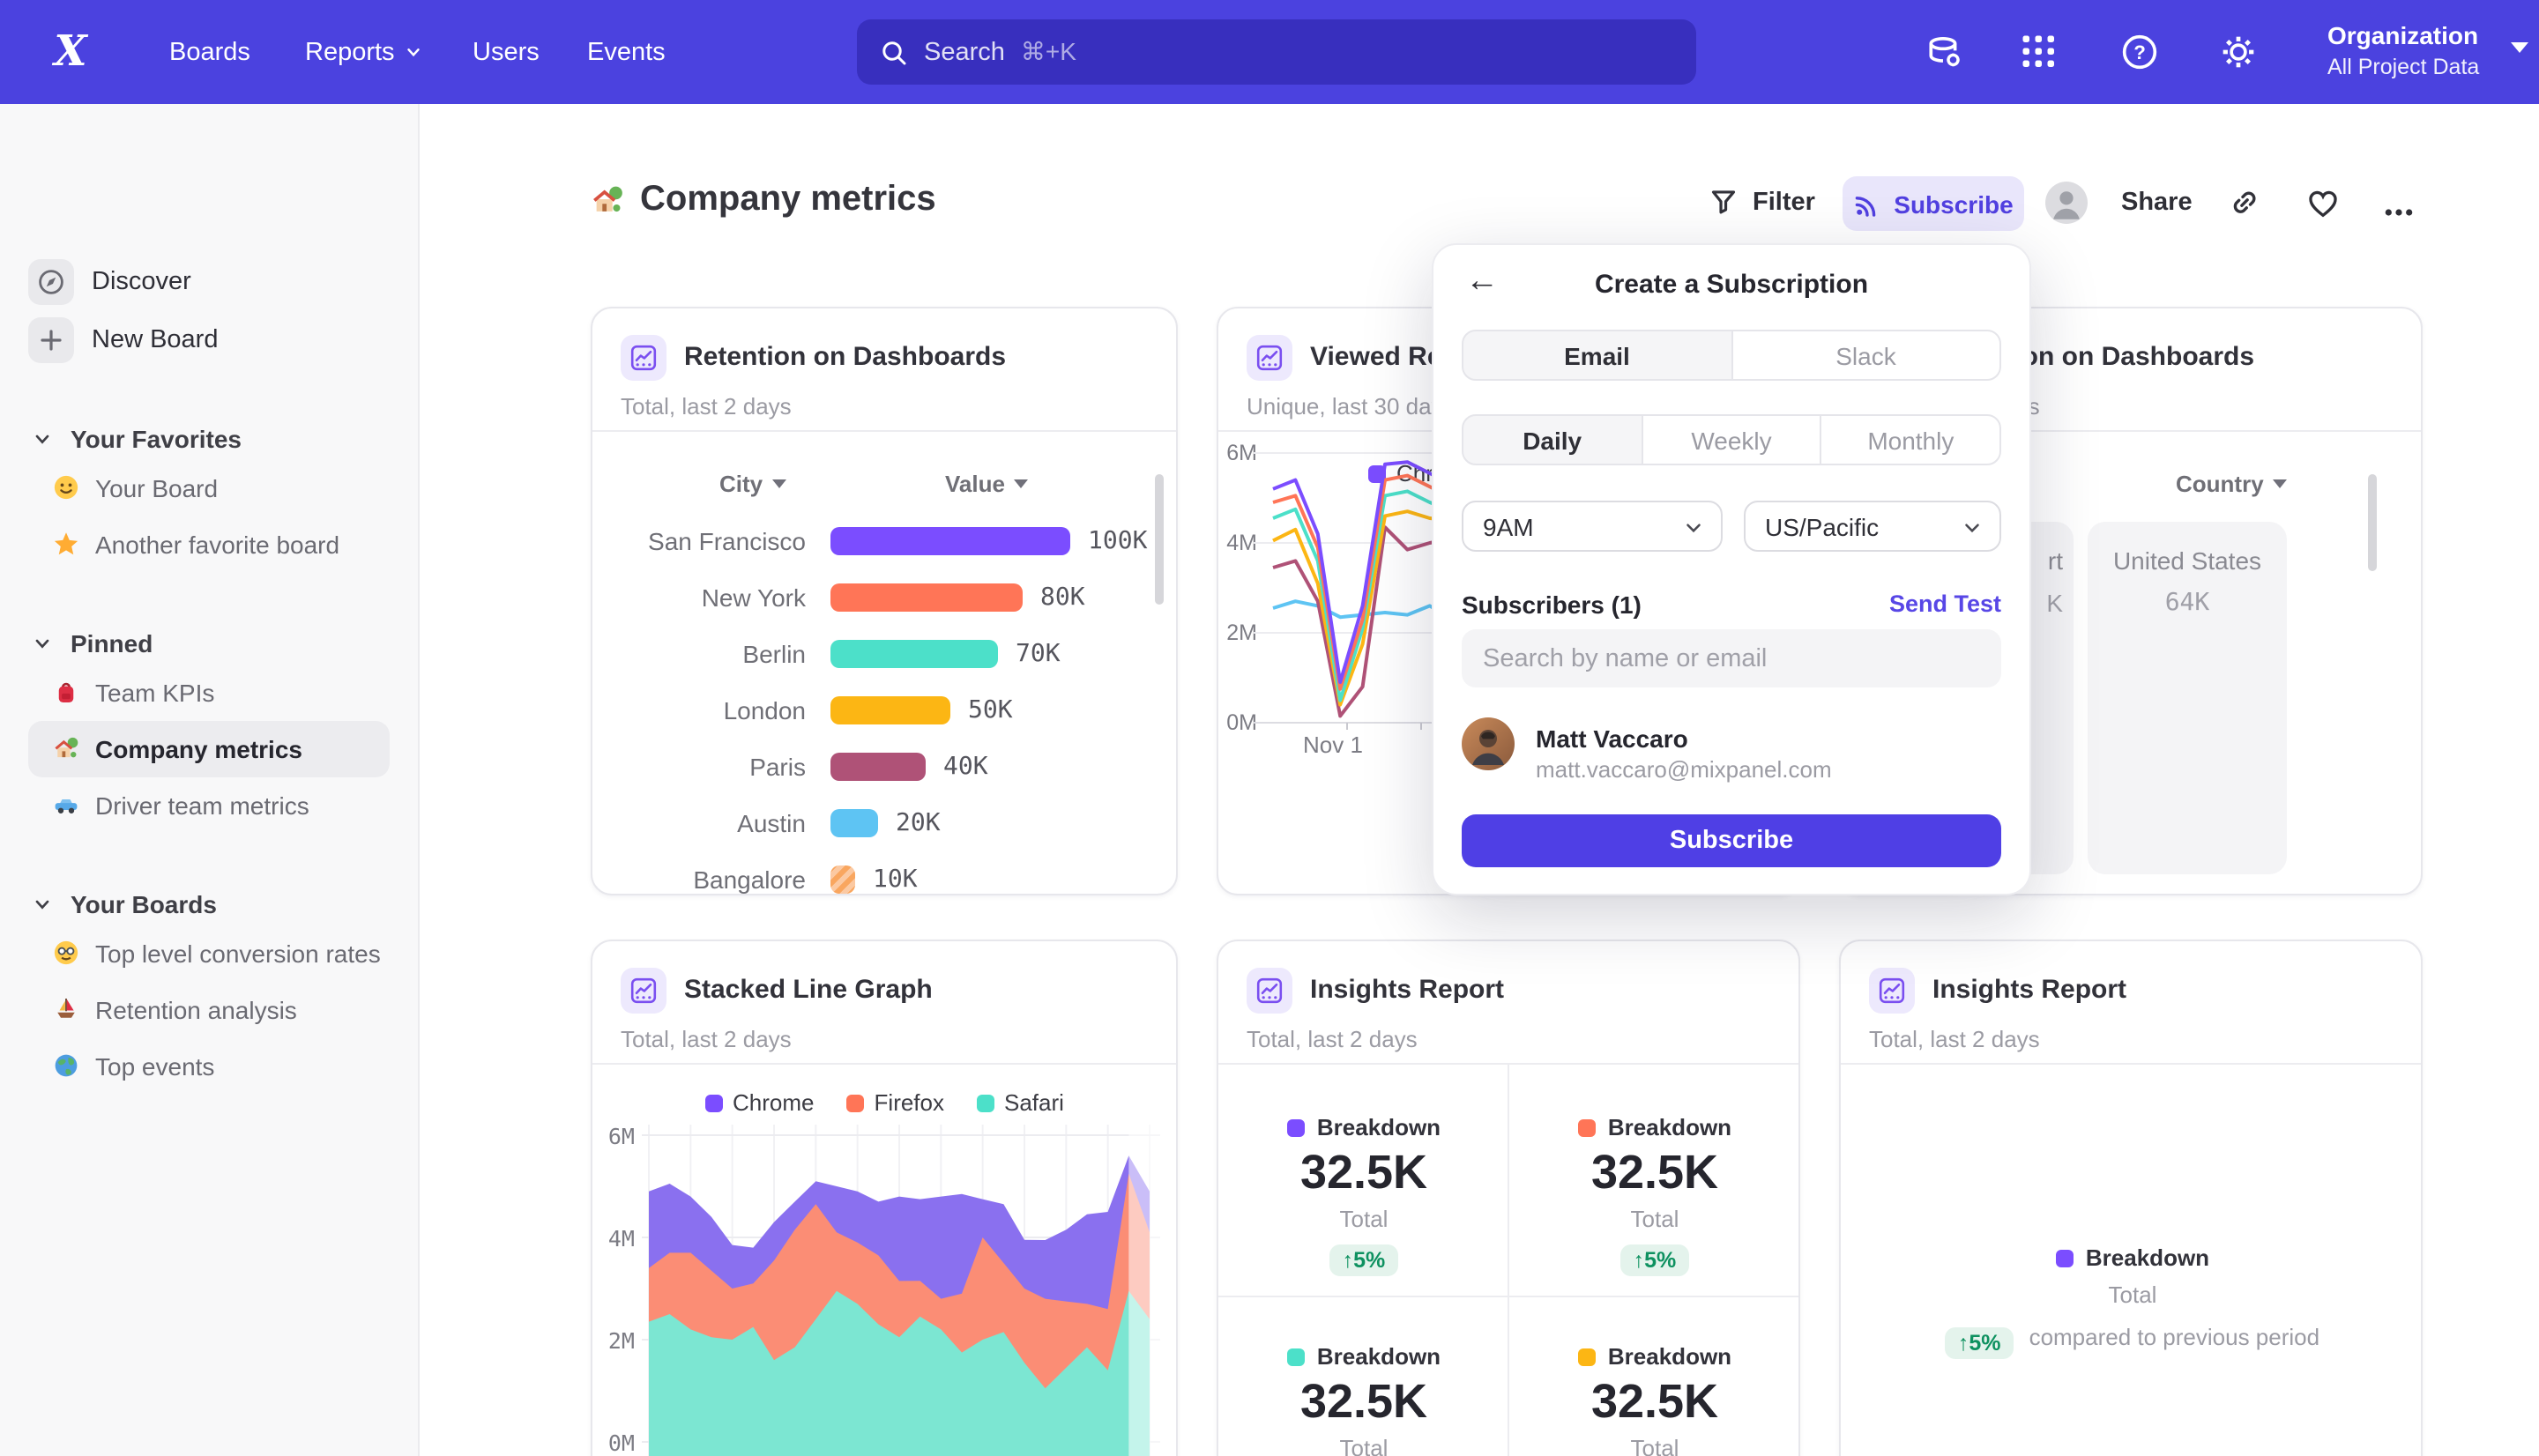 Image resolution: width=2539 pixels, height=1456 pixels. Describe the element at coordinates (1933, 203) in the screenshot. I see `subscribe-button: Subscribe` at that location.